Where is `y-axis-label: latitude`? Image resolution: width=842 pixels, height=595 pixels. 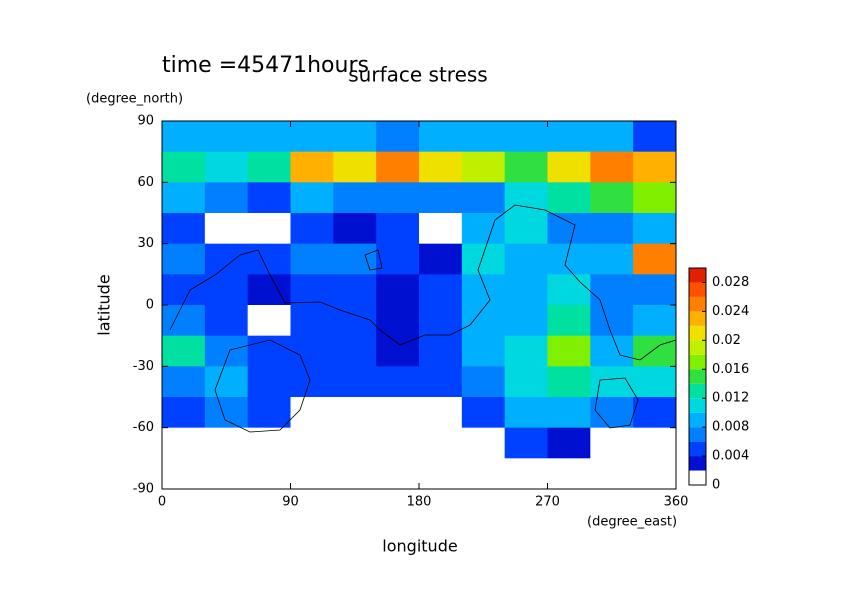
y-axis-label: latitude is located at coordinates (104, 304).